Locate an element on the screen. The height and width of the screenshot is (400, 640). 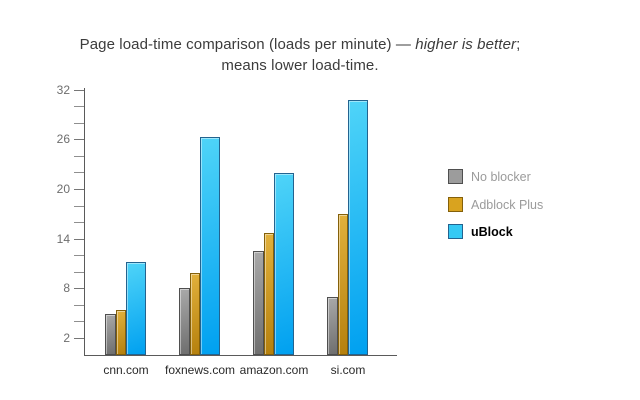
legend-swatch-adblock-plus is located at coordinates (455, 204).